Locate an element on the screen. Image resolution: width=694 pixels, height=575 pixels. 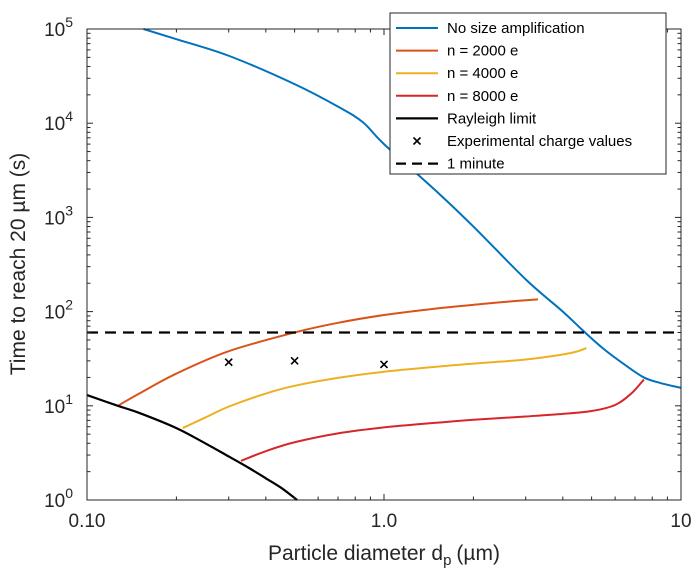
y-tick-label-exponent: 3 is located at coordinates (69, 210).